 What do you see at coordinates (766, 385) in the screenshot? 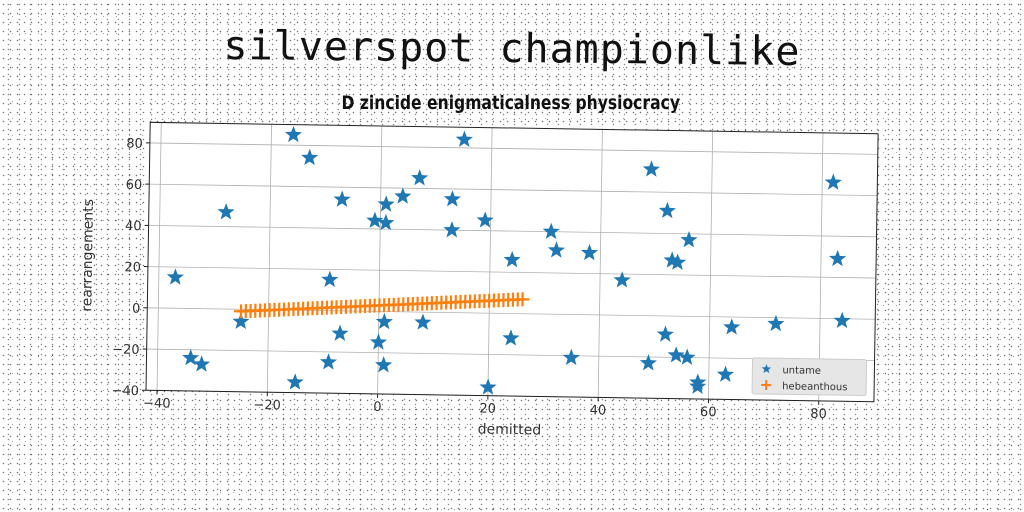
I see `legend-plus-marker` at bounding box center [766, 385].